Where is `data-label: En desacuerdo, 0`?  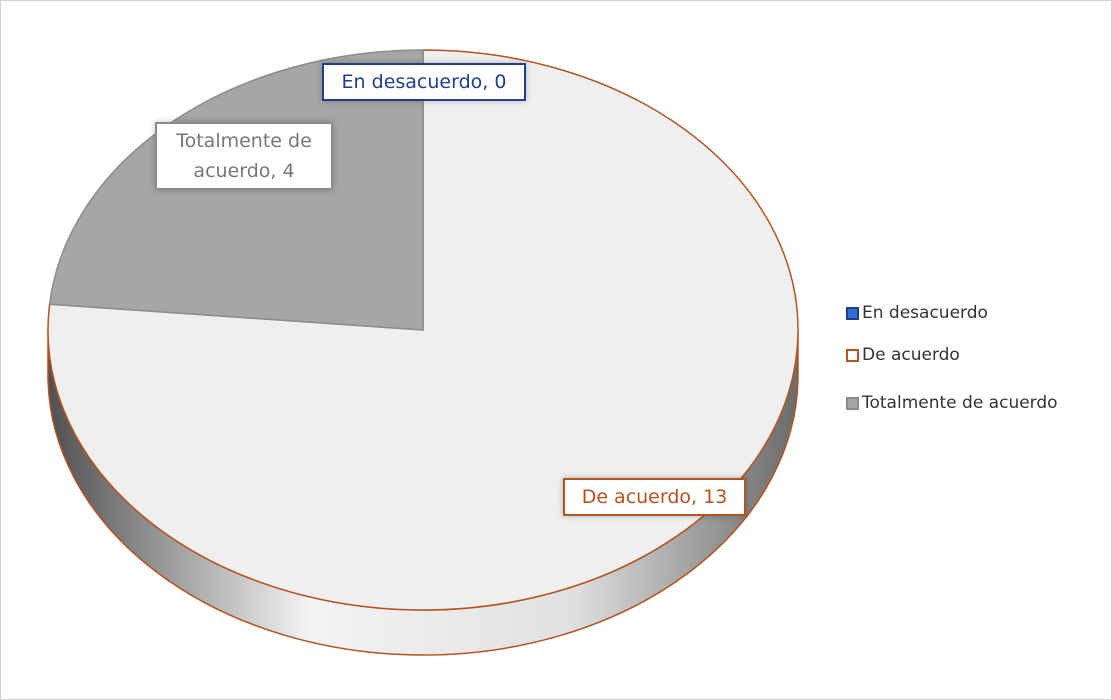 data-label: En desacuerdo, 0 is located at coordinates (424, 82).